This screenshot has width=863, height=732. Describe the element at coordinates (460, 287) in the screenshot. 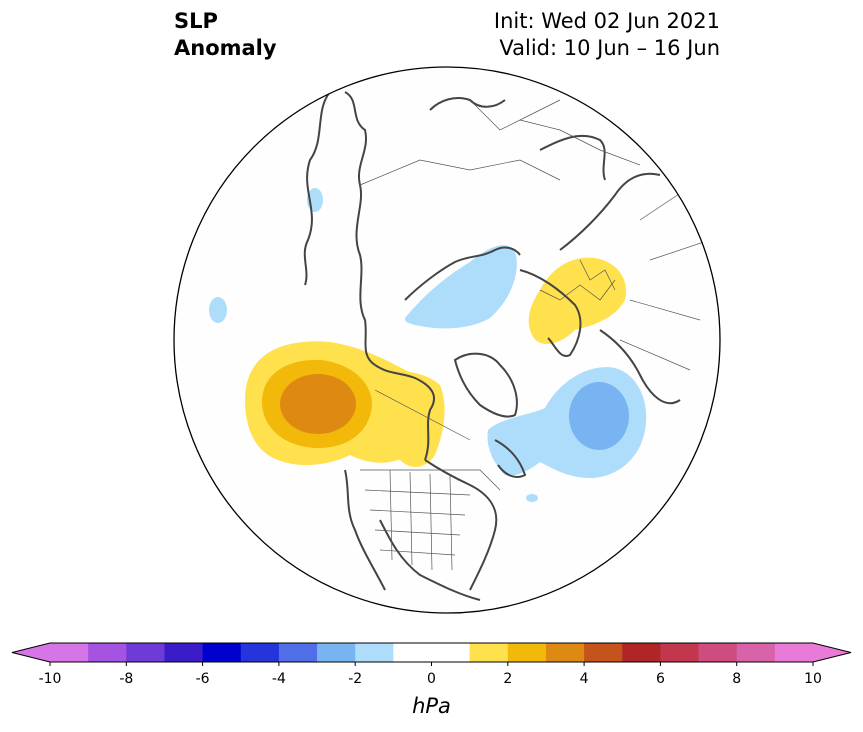

I see `anomaly-siberia-low` at that location.